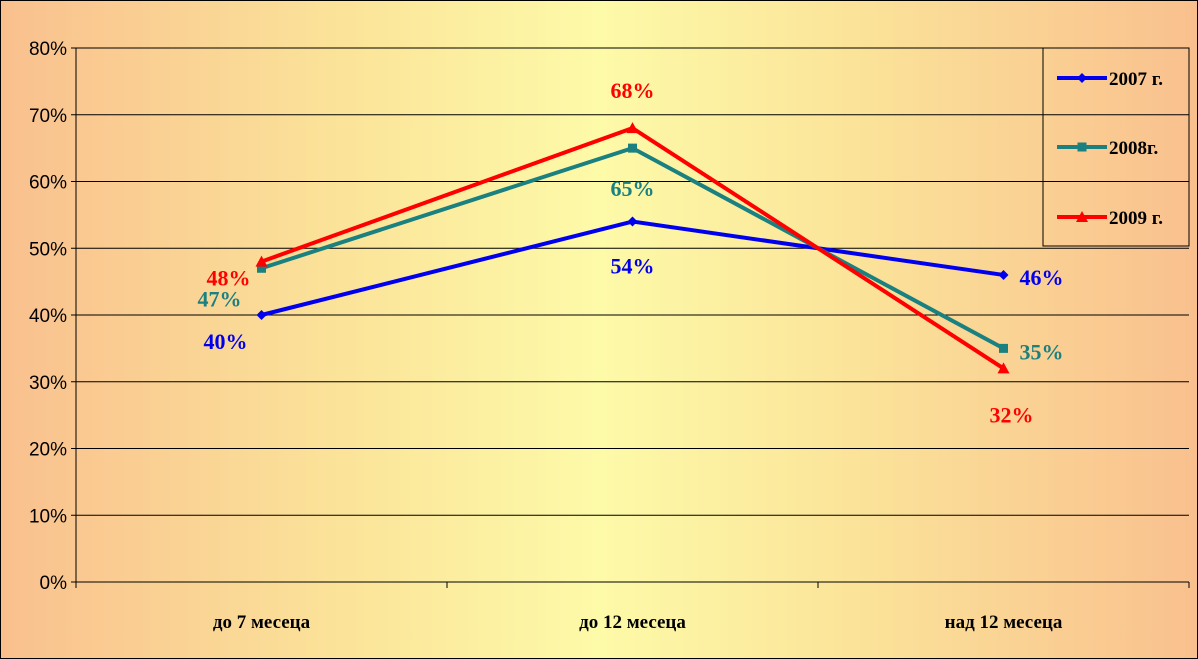 The width and height of the screenshot is (1198, 659). I want to click on y-tick-label: 60%, so click(48, 183).